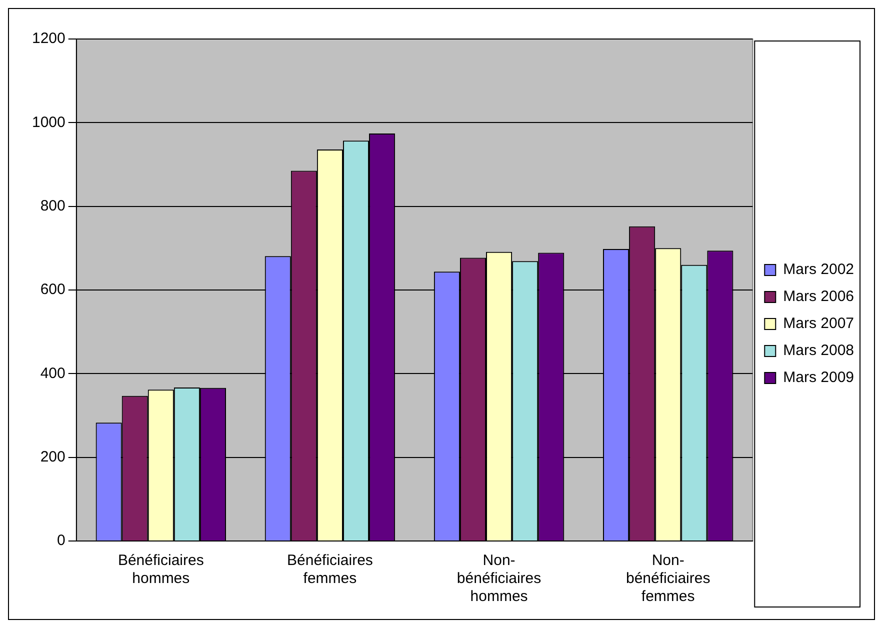 This screenshot has height=628, width=883. Describe the element at coordinates (818, 269) in the screenshot. I see `legend-label: Mars 2002` at that location.